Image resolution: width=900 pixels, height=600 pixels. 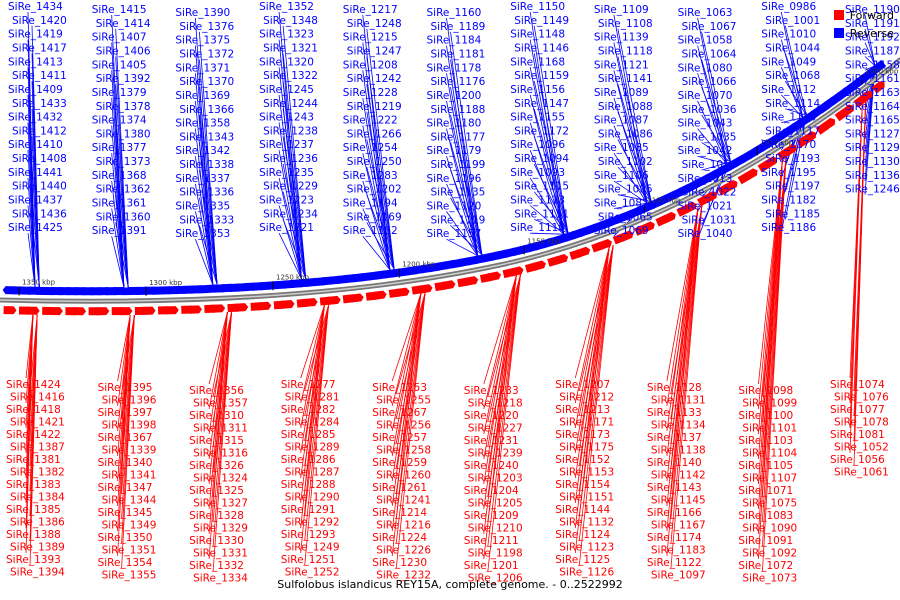 What do you see at coordinates (625, 190) in the screenshot?
I see `reverse-gene-label: SiRe_1095` at bounding box center [625, 190].